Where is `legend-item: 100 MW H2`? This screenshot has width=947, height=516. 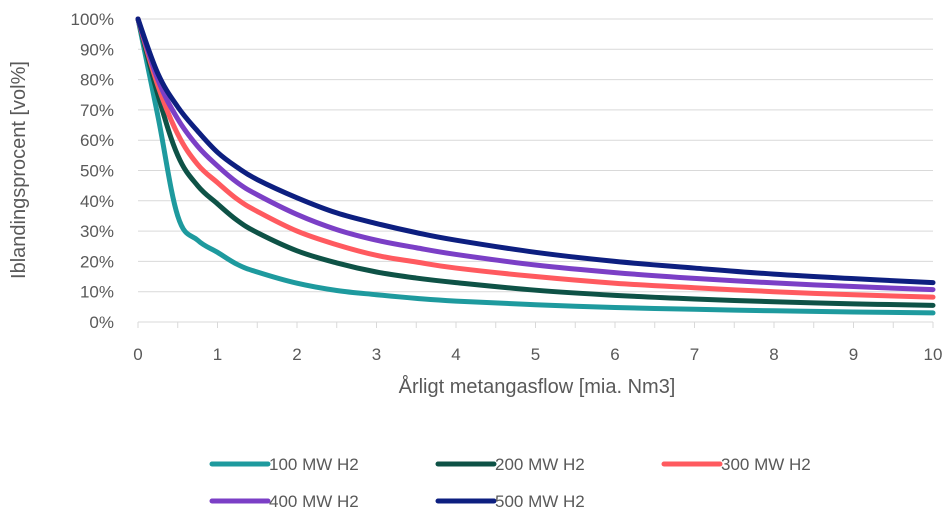
legend-item: 100 MW H2 is located at coordinates (285, 464).